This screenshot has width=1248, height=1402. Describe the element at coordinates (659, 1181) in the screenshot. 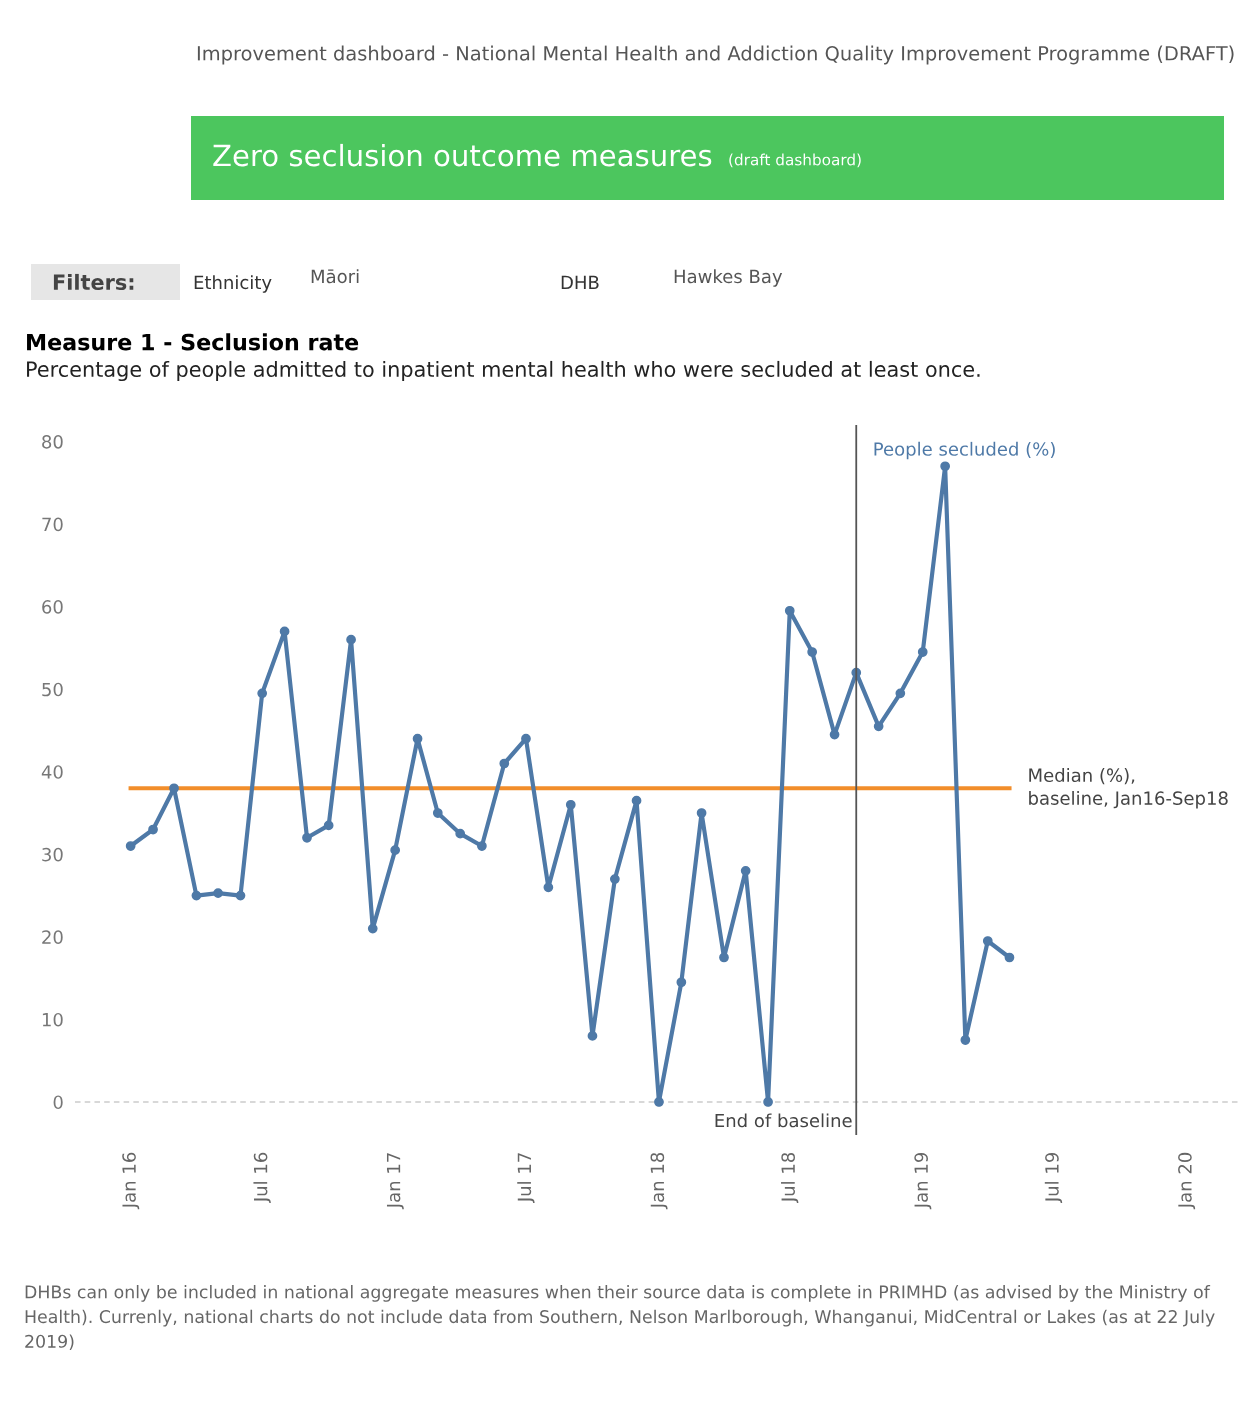

I see `x-tick-label: Jan 18` at that location.